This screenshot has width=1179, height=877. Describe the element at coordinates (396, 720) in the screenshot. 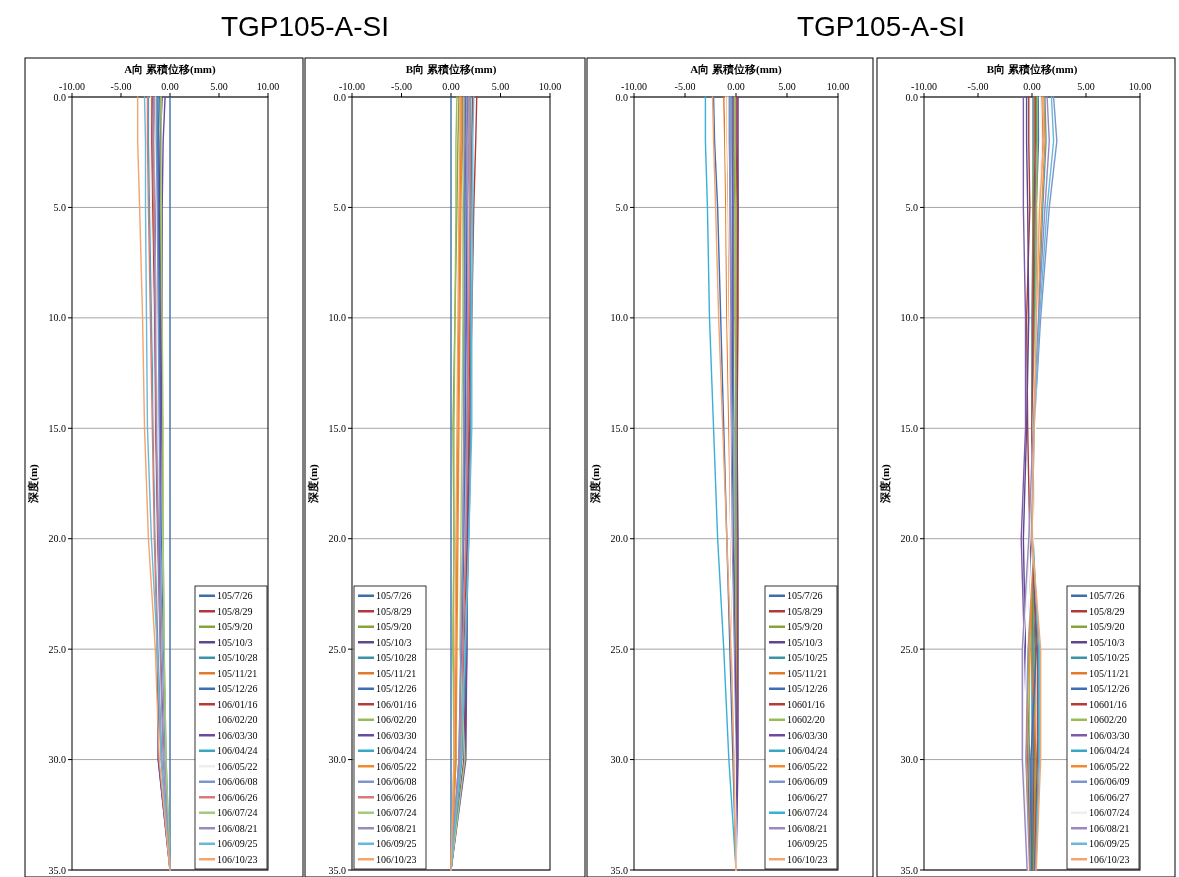

I see `legend-label: 106/02/20` at that location.